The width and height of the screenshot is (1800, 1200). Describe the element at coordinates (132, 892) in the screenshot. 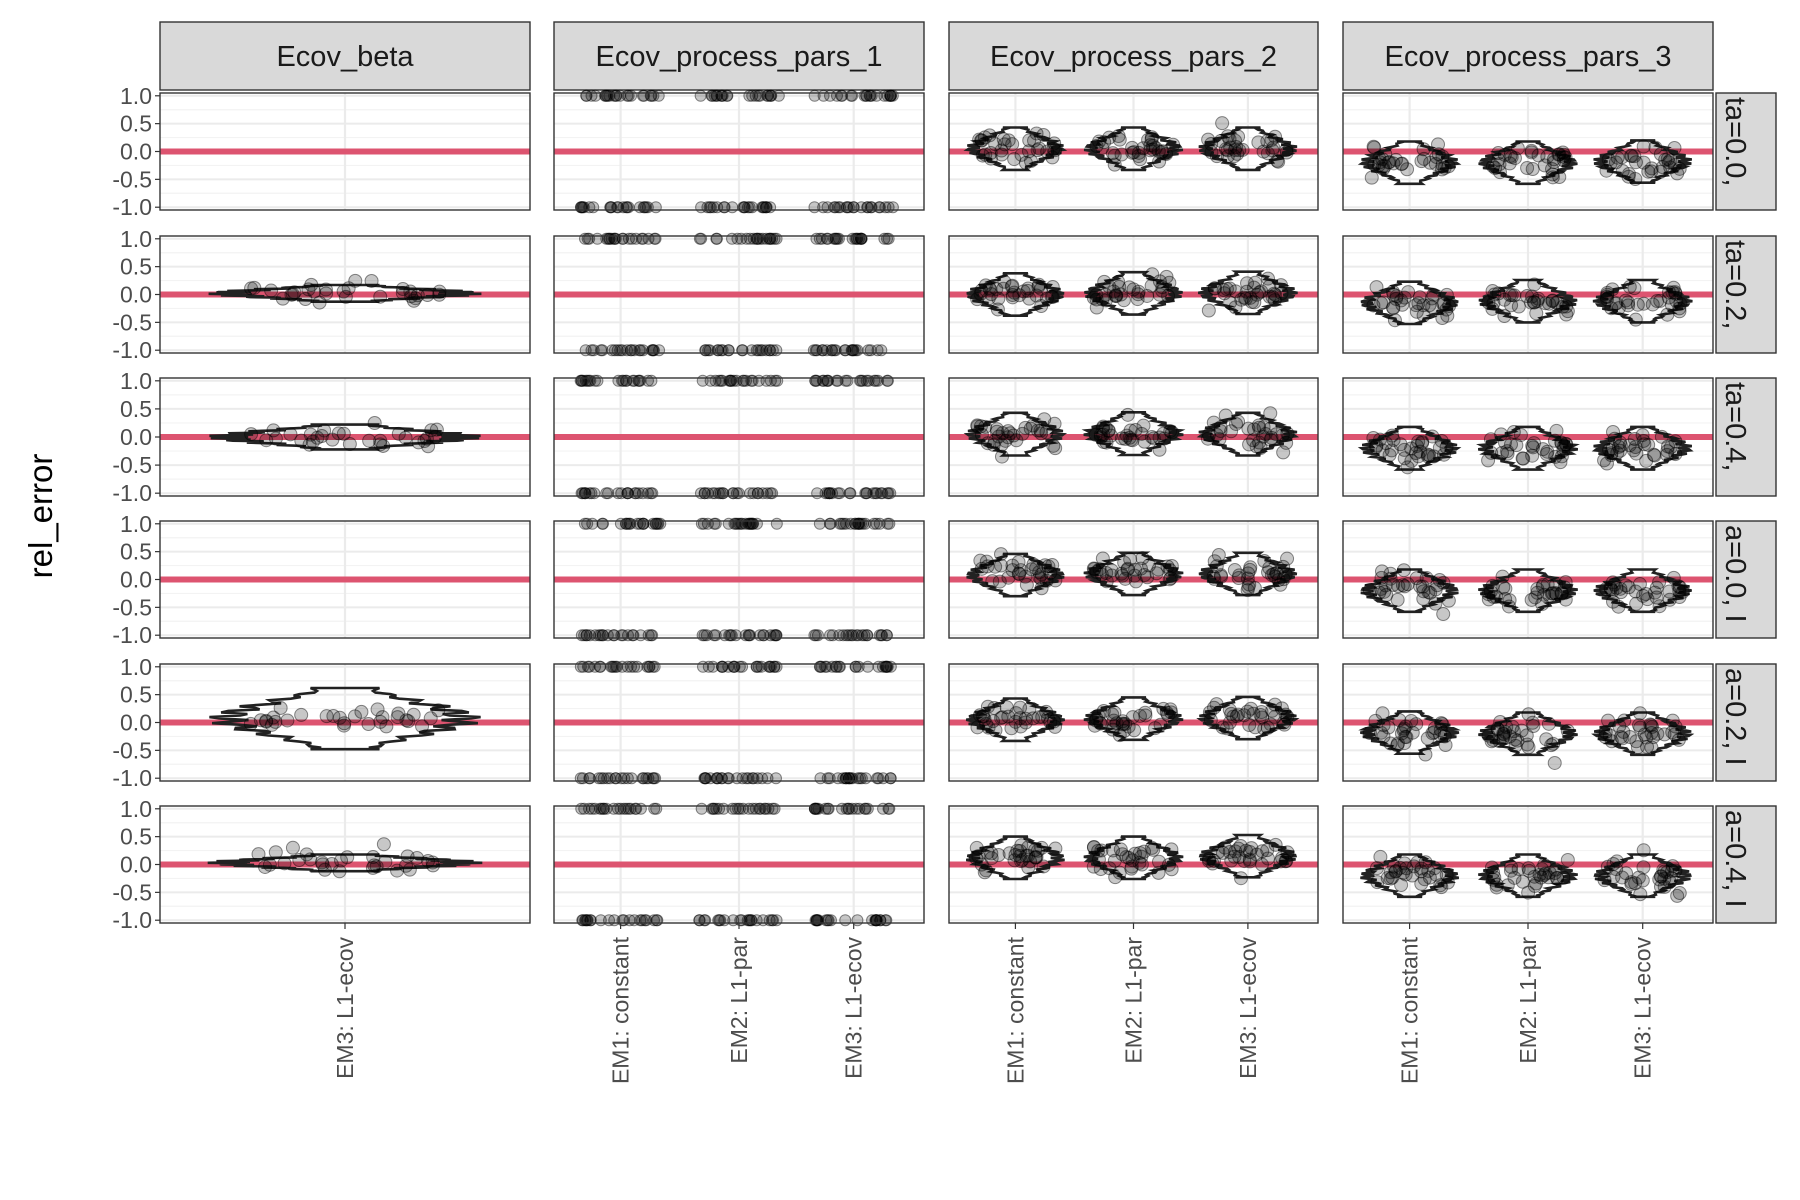

I see `y-tick-label: -0.5` at that location.